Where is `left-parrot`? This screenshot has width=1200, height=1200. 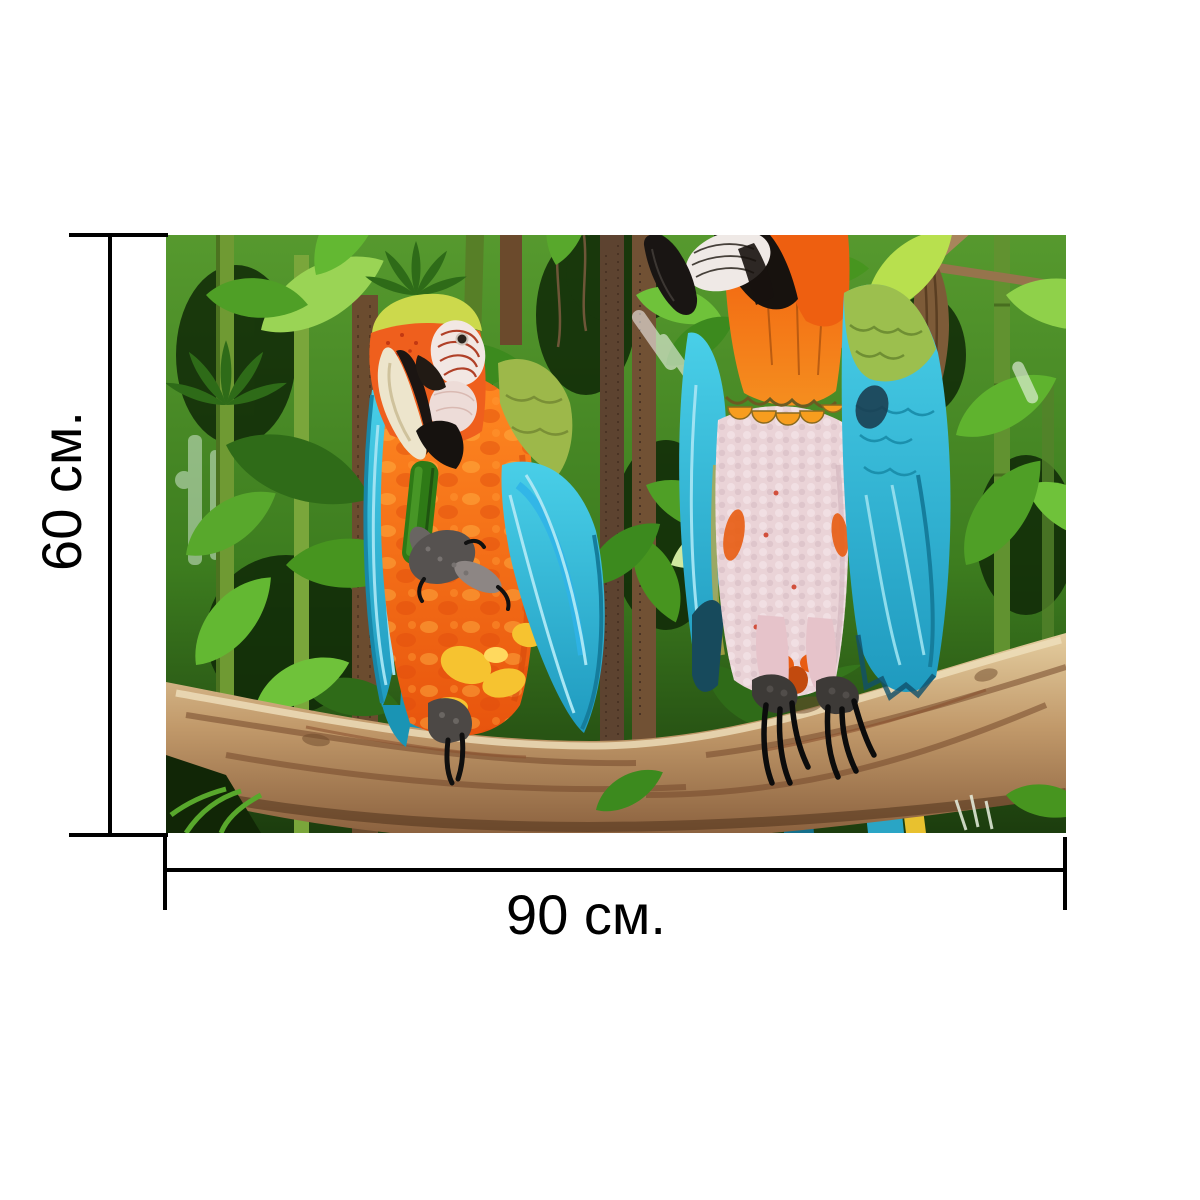 left-parrot is located at coordinates (484, 539).